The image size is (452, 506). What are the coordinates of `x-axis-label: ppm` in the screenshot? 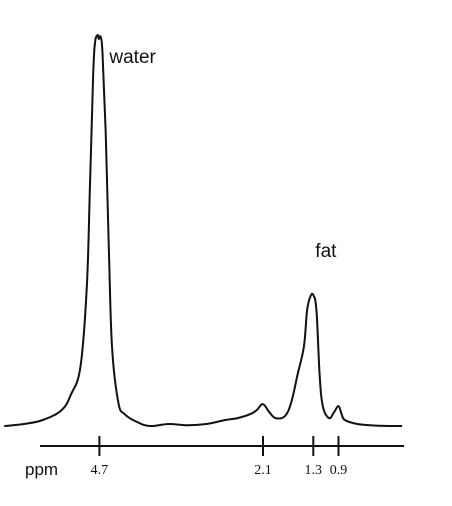 It's located at (41, 469).